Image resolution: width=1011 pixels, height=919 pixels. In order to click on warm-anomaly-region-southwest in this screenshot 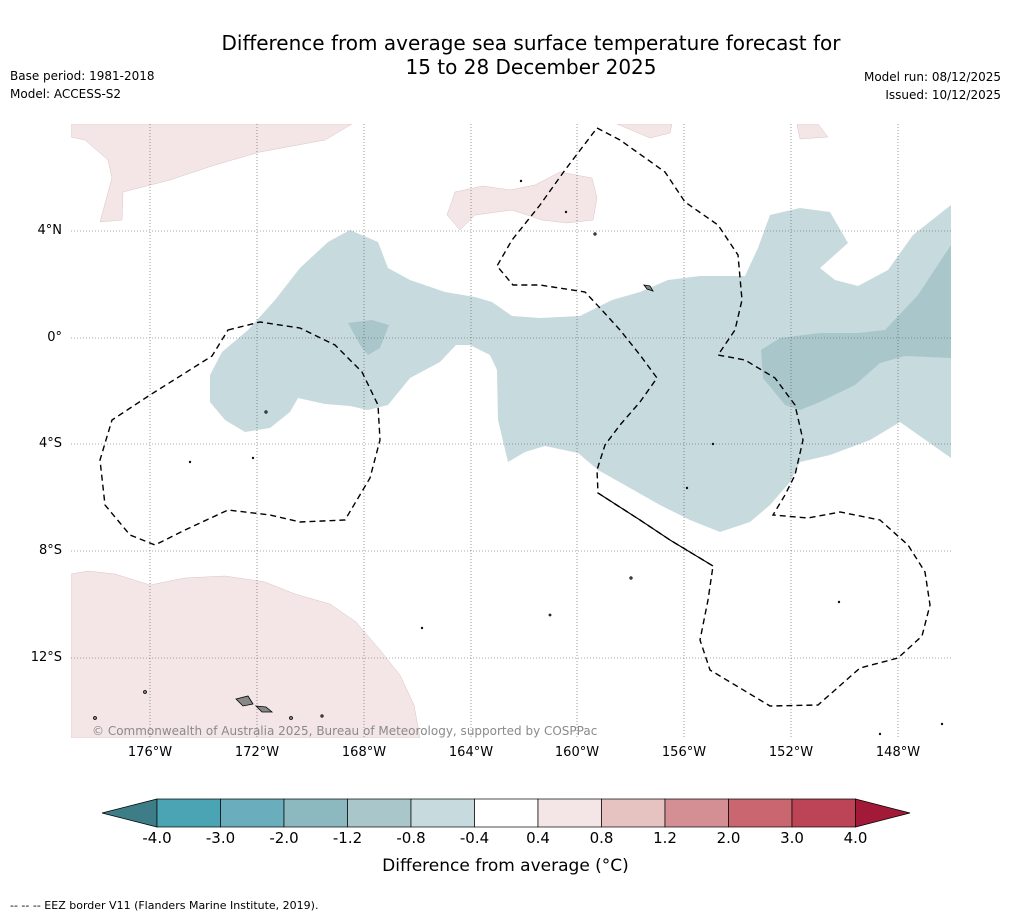, I will do `click(246, 654)`.